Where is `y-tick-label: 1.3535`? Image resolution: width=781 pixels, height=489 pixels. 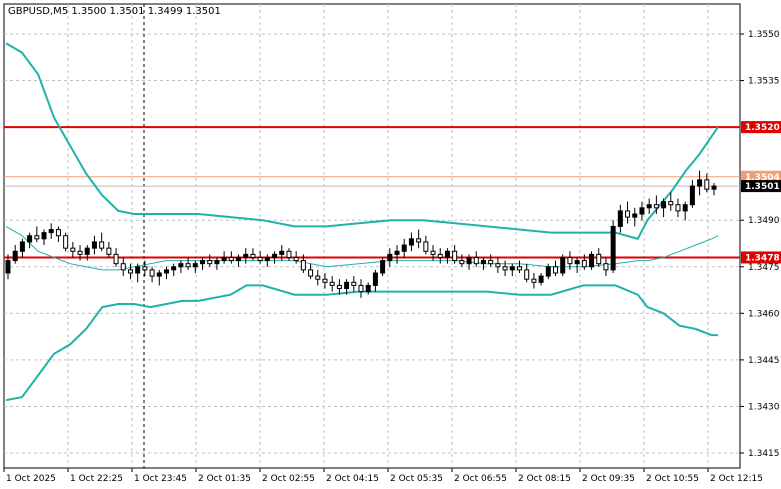
y-tick-label: 1.3535 is located at coordinates (764, 82).